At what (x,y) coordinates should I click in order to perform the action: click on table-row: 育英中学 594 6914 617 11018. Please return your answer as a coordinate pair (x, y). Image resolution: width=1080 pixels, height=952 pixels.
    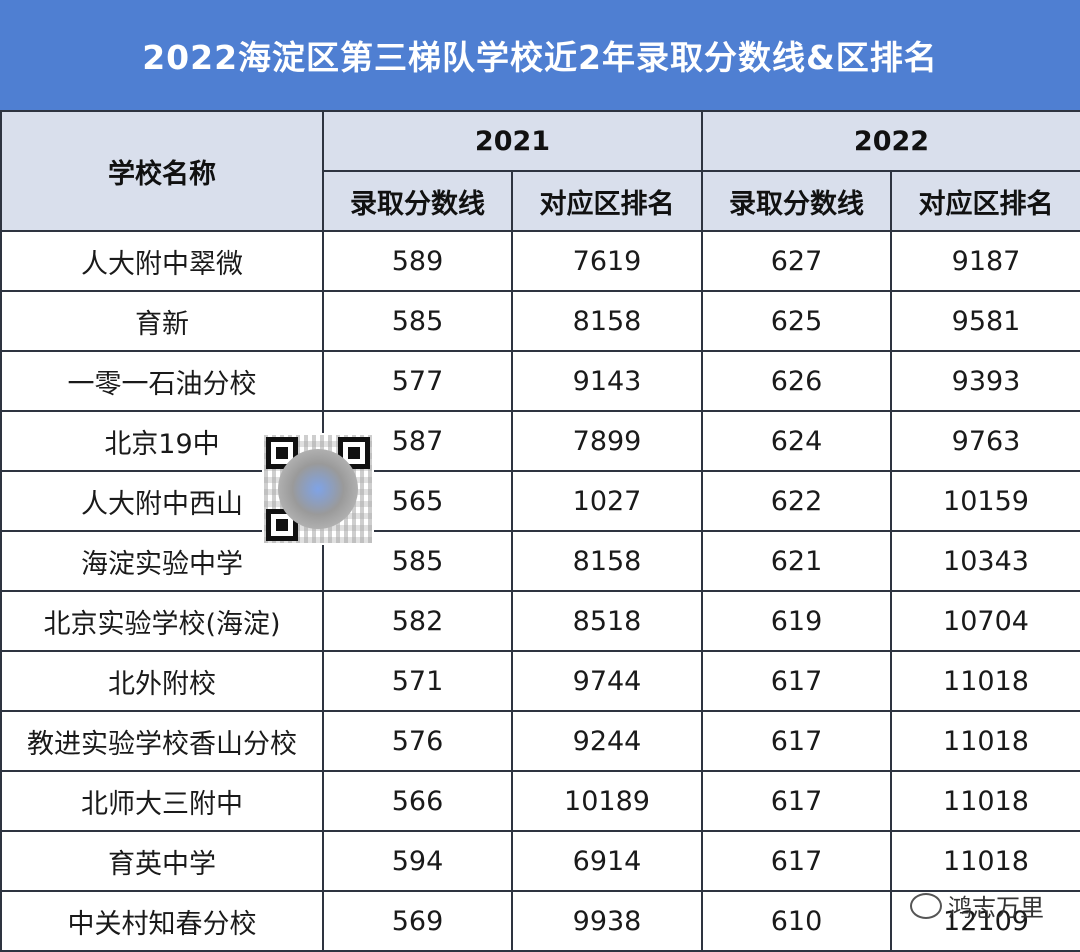
    Looking at the image, I should click on (540, 861).